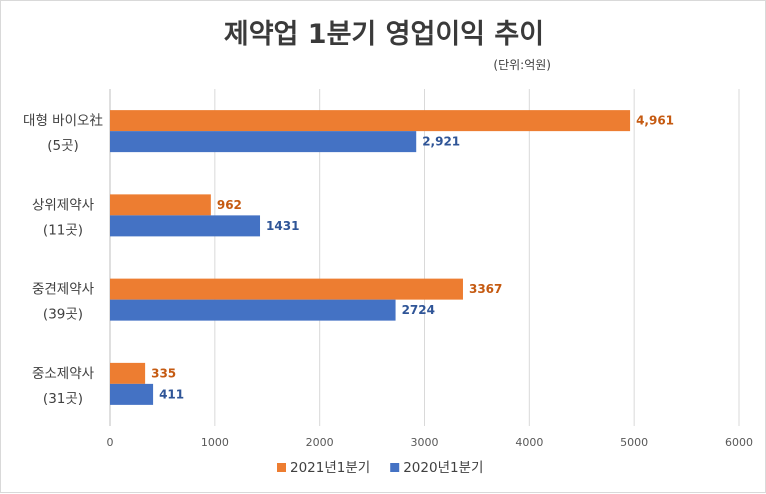  Describe the element at coordinates (522, 65) in the screenshot. I see `unit-note: (단위:억원)` at that location.